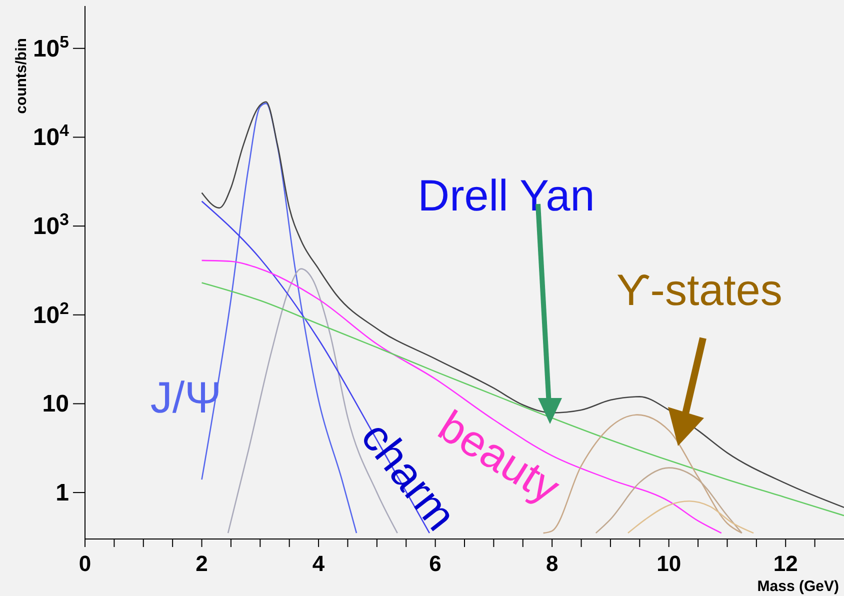 The height and width of the screenshot is (596, 844). Describe the element at coordinates (50, 225) in the screenshot. I see `y-tick-label: 10$^{3}$` at that location.